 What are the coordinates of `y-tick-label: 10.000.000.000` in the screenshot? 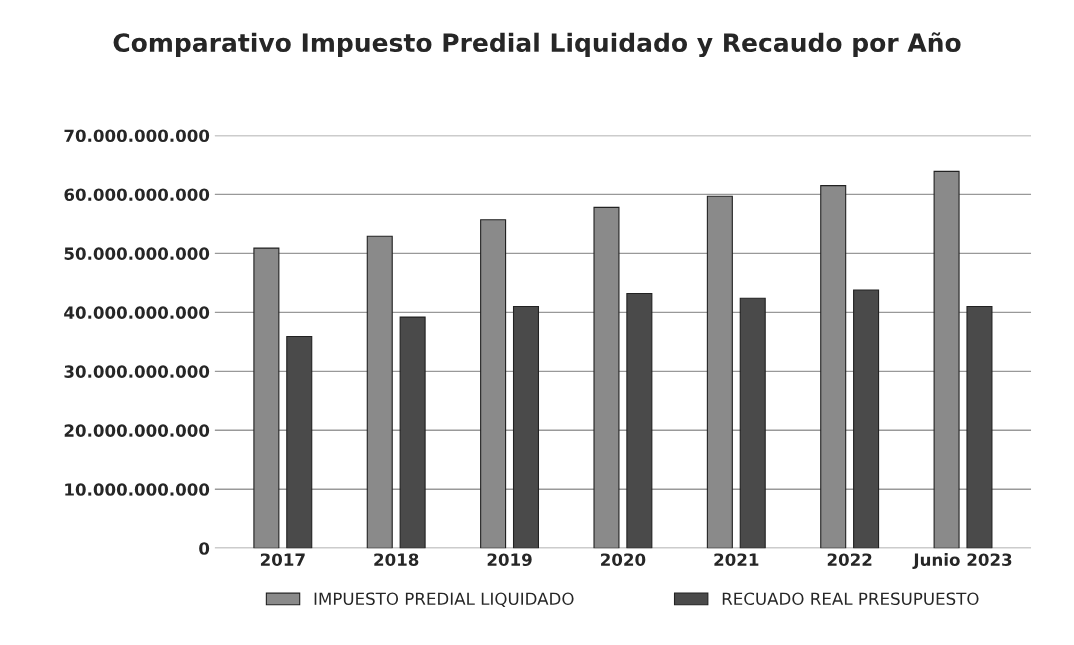 It's located at (137, 489).